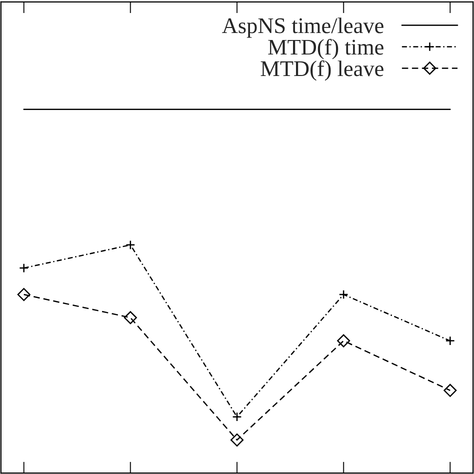 This screenshot has height=474, width=474. Describe the element at coordinates (322, 70) in the screenshot. I see `legend-label: MTD(f) leave` at that location.